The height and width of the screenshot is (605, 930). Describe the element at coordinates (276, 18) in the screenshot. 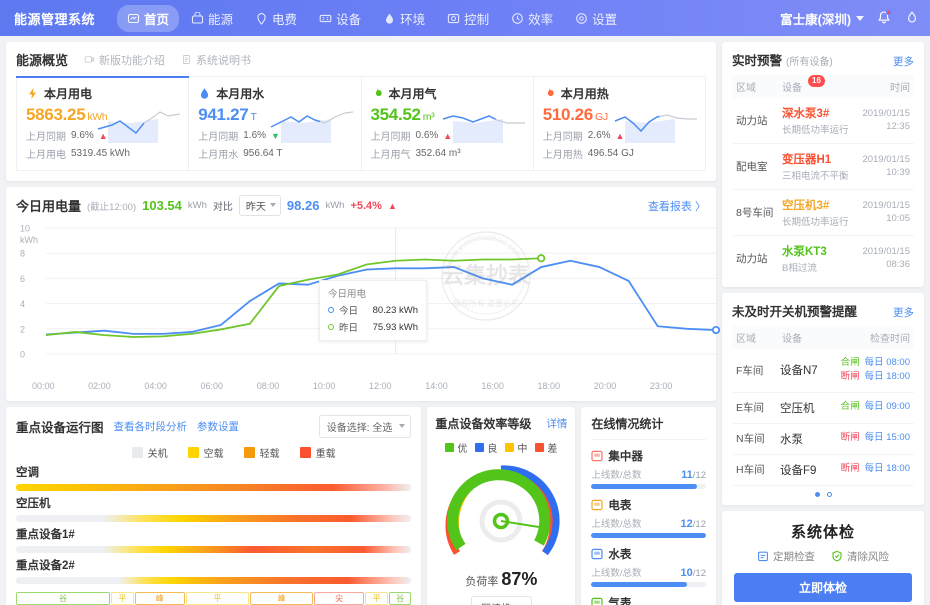

I see `nav-item-3: 电费` at that location.